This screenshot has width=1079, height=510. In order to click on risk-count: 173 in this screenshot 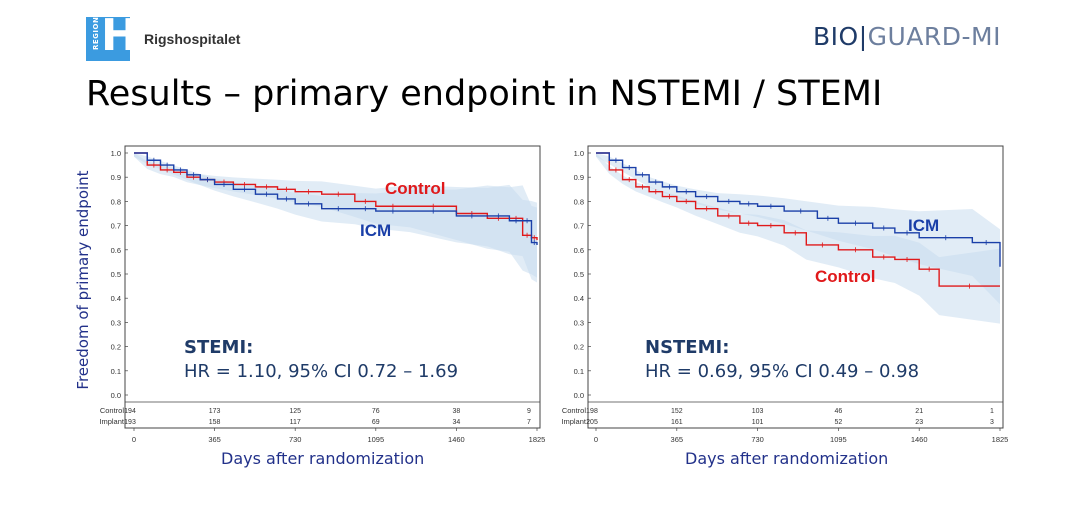, I will do `click(215, 411)`.